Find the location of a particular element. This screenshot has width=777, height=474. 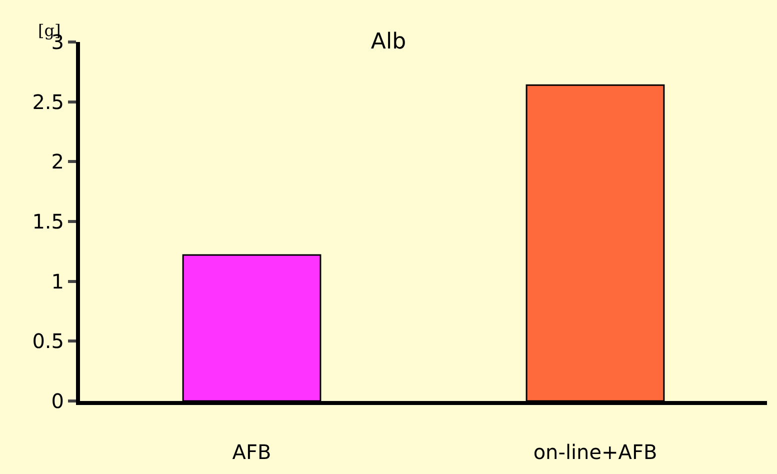

y-tick-label: 1 is located at coordinates (57, 281).